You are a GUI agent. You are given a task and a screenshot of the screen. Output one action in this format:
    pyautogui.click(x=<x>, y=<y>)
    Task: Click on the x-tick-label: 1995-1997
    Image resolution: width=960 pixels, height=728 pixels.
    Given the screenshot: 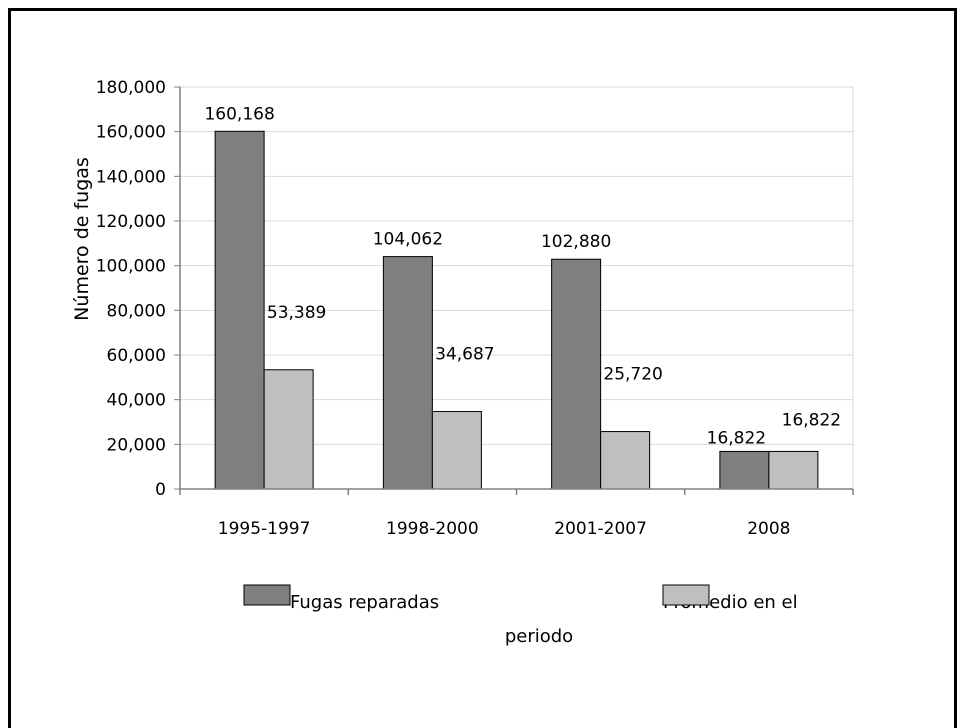 What is the action you would take?
    pyautogui.click(x=264, y=529)
    